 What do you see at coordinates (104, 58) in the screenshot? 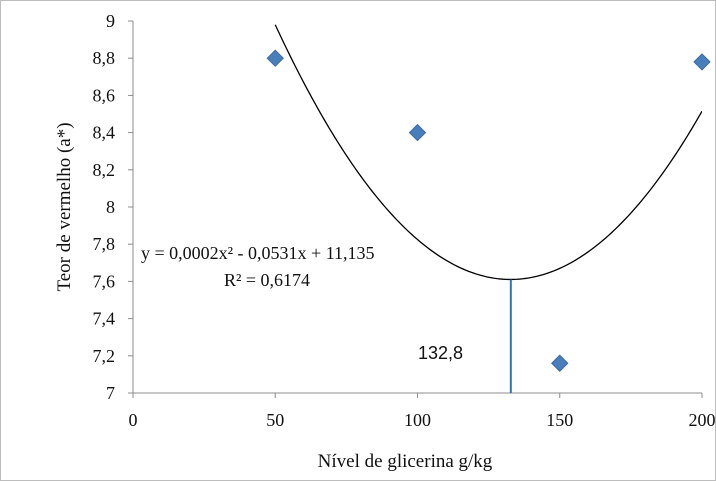
I see `y-tick-label: 8,8` at bounding box center [104, 58].